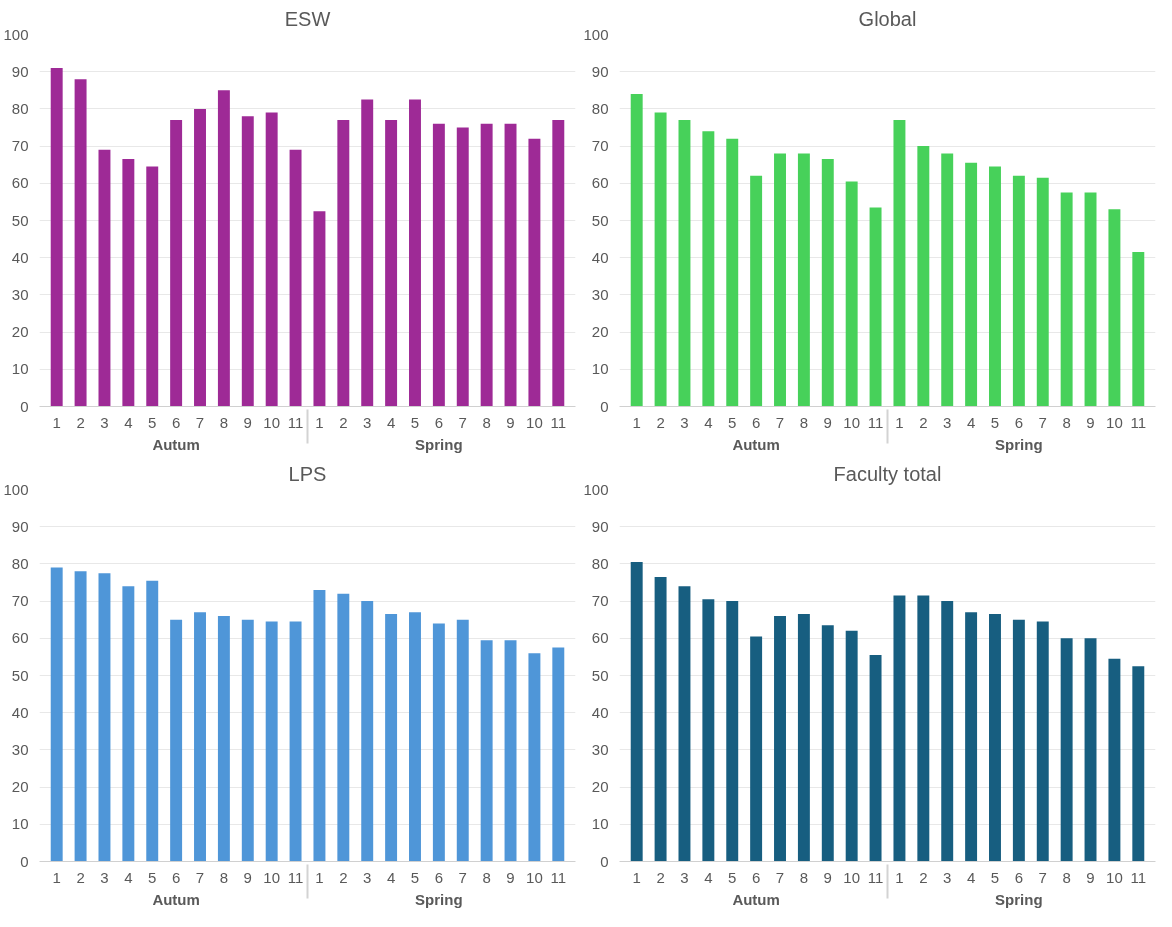 The image size is (1172, 927). I want to click on chart-title: Faculty total, so click(887, 473).